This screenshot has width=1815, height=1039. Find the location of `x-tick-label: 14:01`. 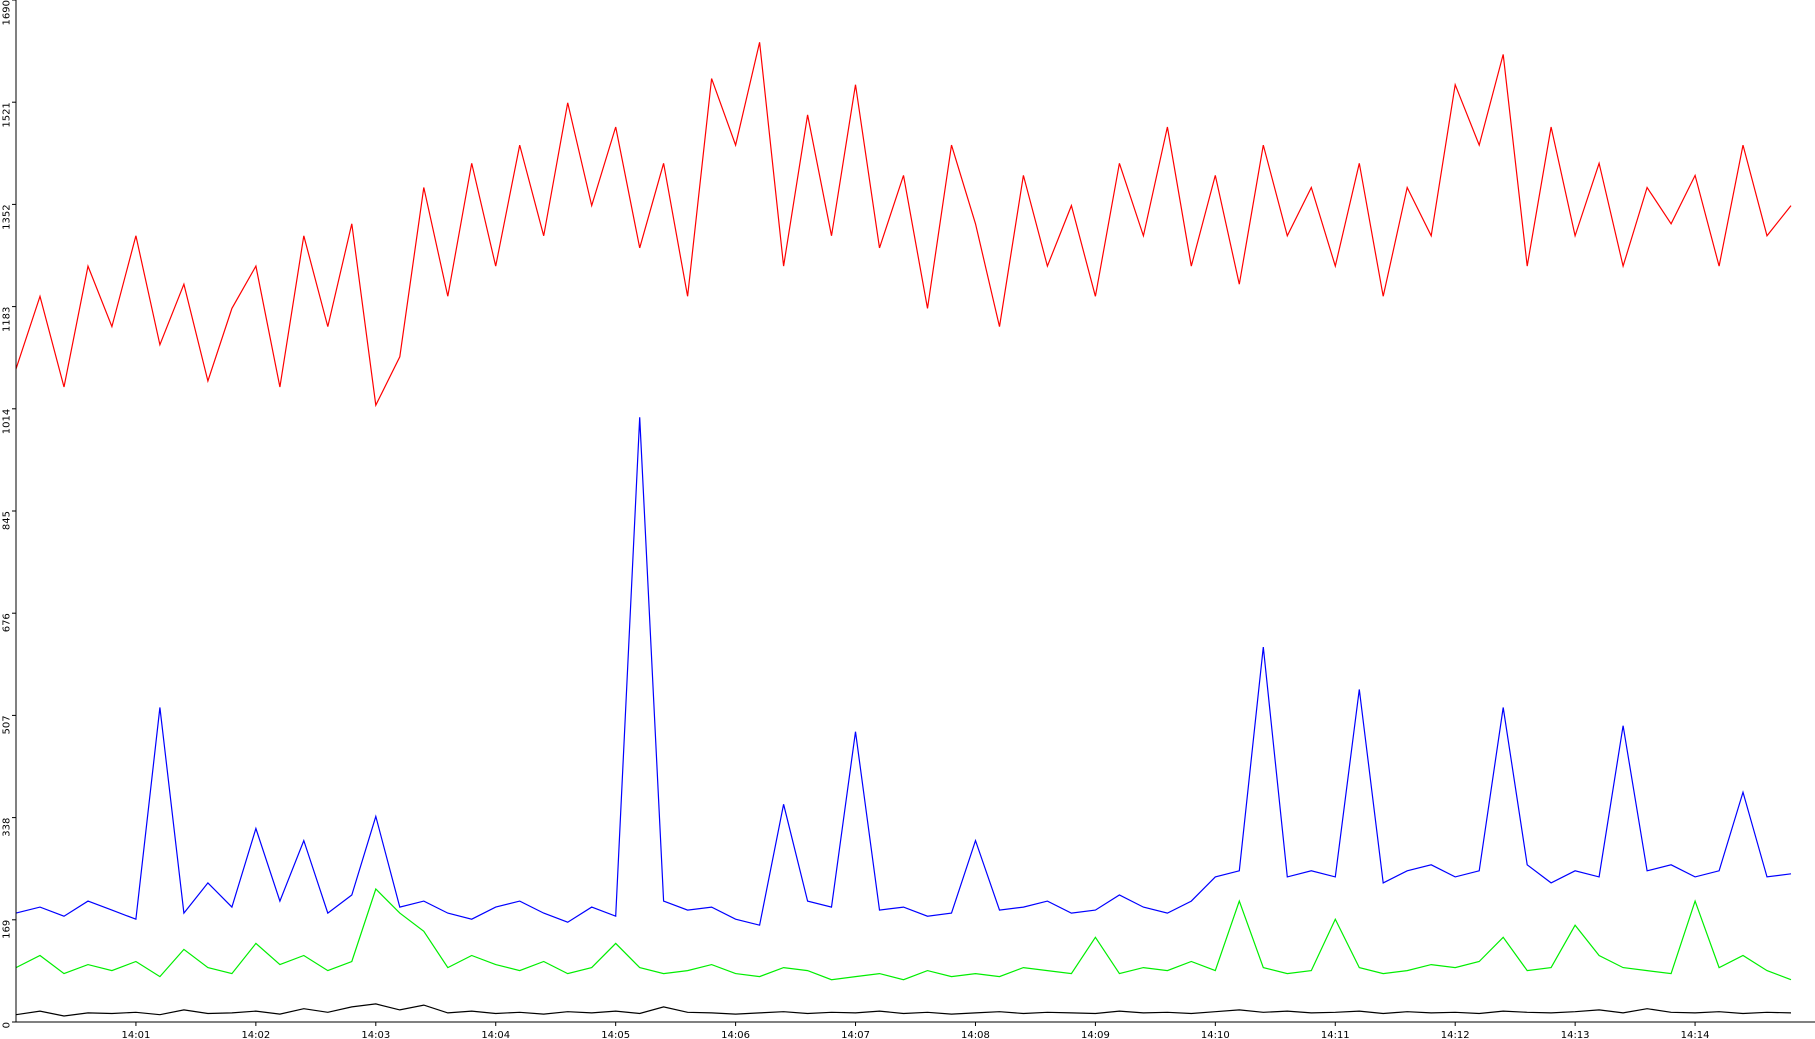

x-tick-label: 14:01 is located at coordinates (136, 1034).